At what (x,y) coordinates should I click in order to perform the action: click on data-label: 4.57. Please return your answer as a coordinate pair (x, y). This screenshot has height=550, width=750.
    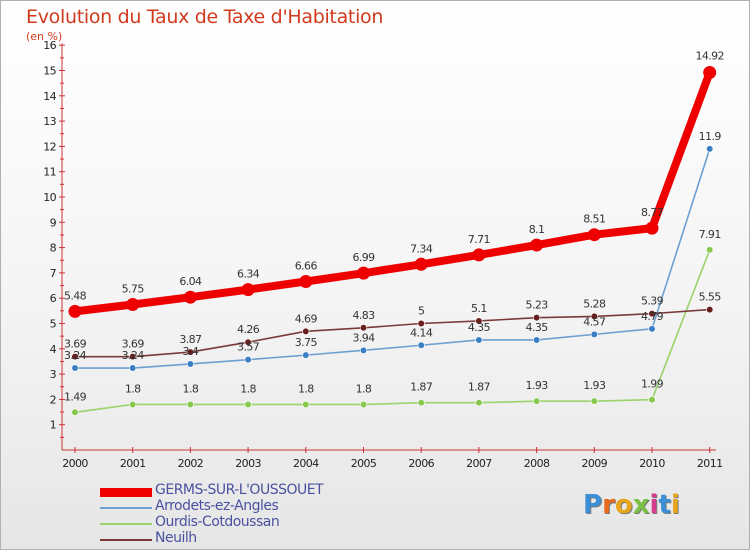
    Looking at the image, I should click on (594, 321).